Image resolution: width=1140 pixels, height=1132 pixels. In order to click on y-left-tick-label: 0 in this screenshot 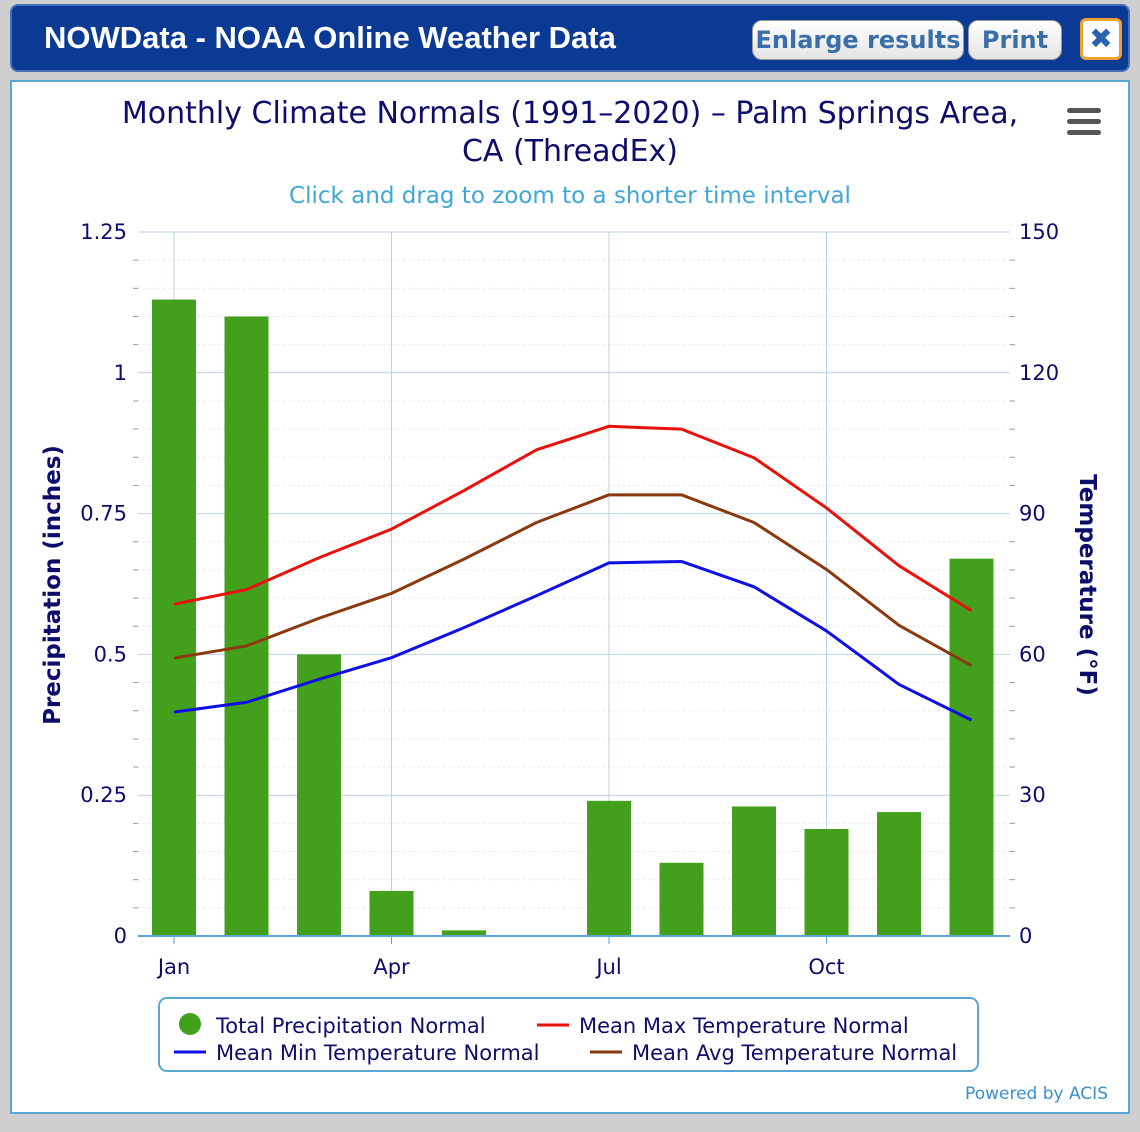, I will do `click(120, 936)`.